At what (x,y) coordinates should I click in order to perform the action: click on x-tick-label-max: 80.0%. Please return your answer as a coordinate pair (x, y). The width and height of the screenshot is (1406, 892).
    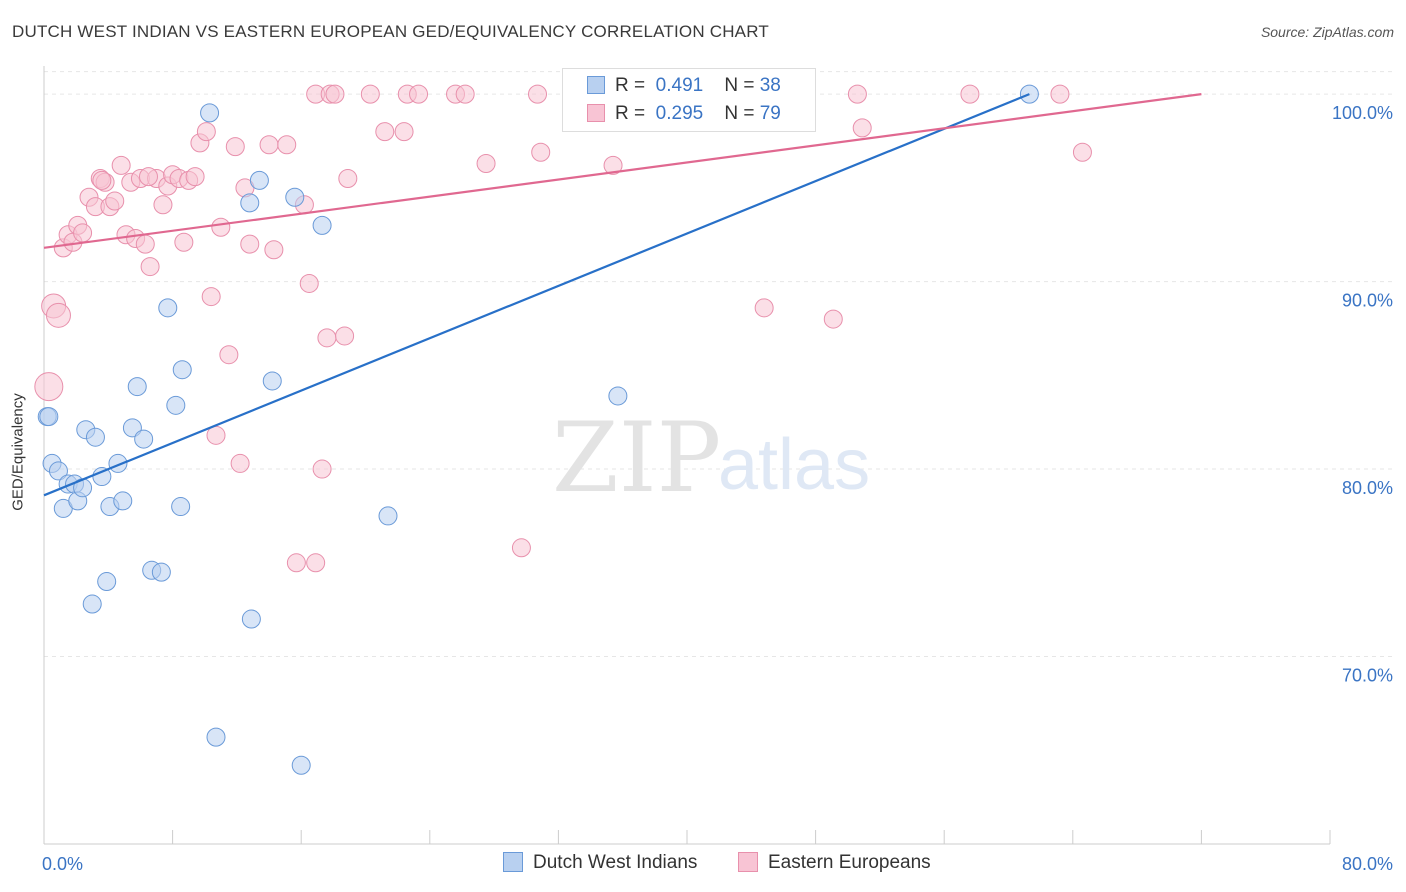
    Looking at the image, I should click on (1367, 864).